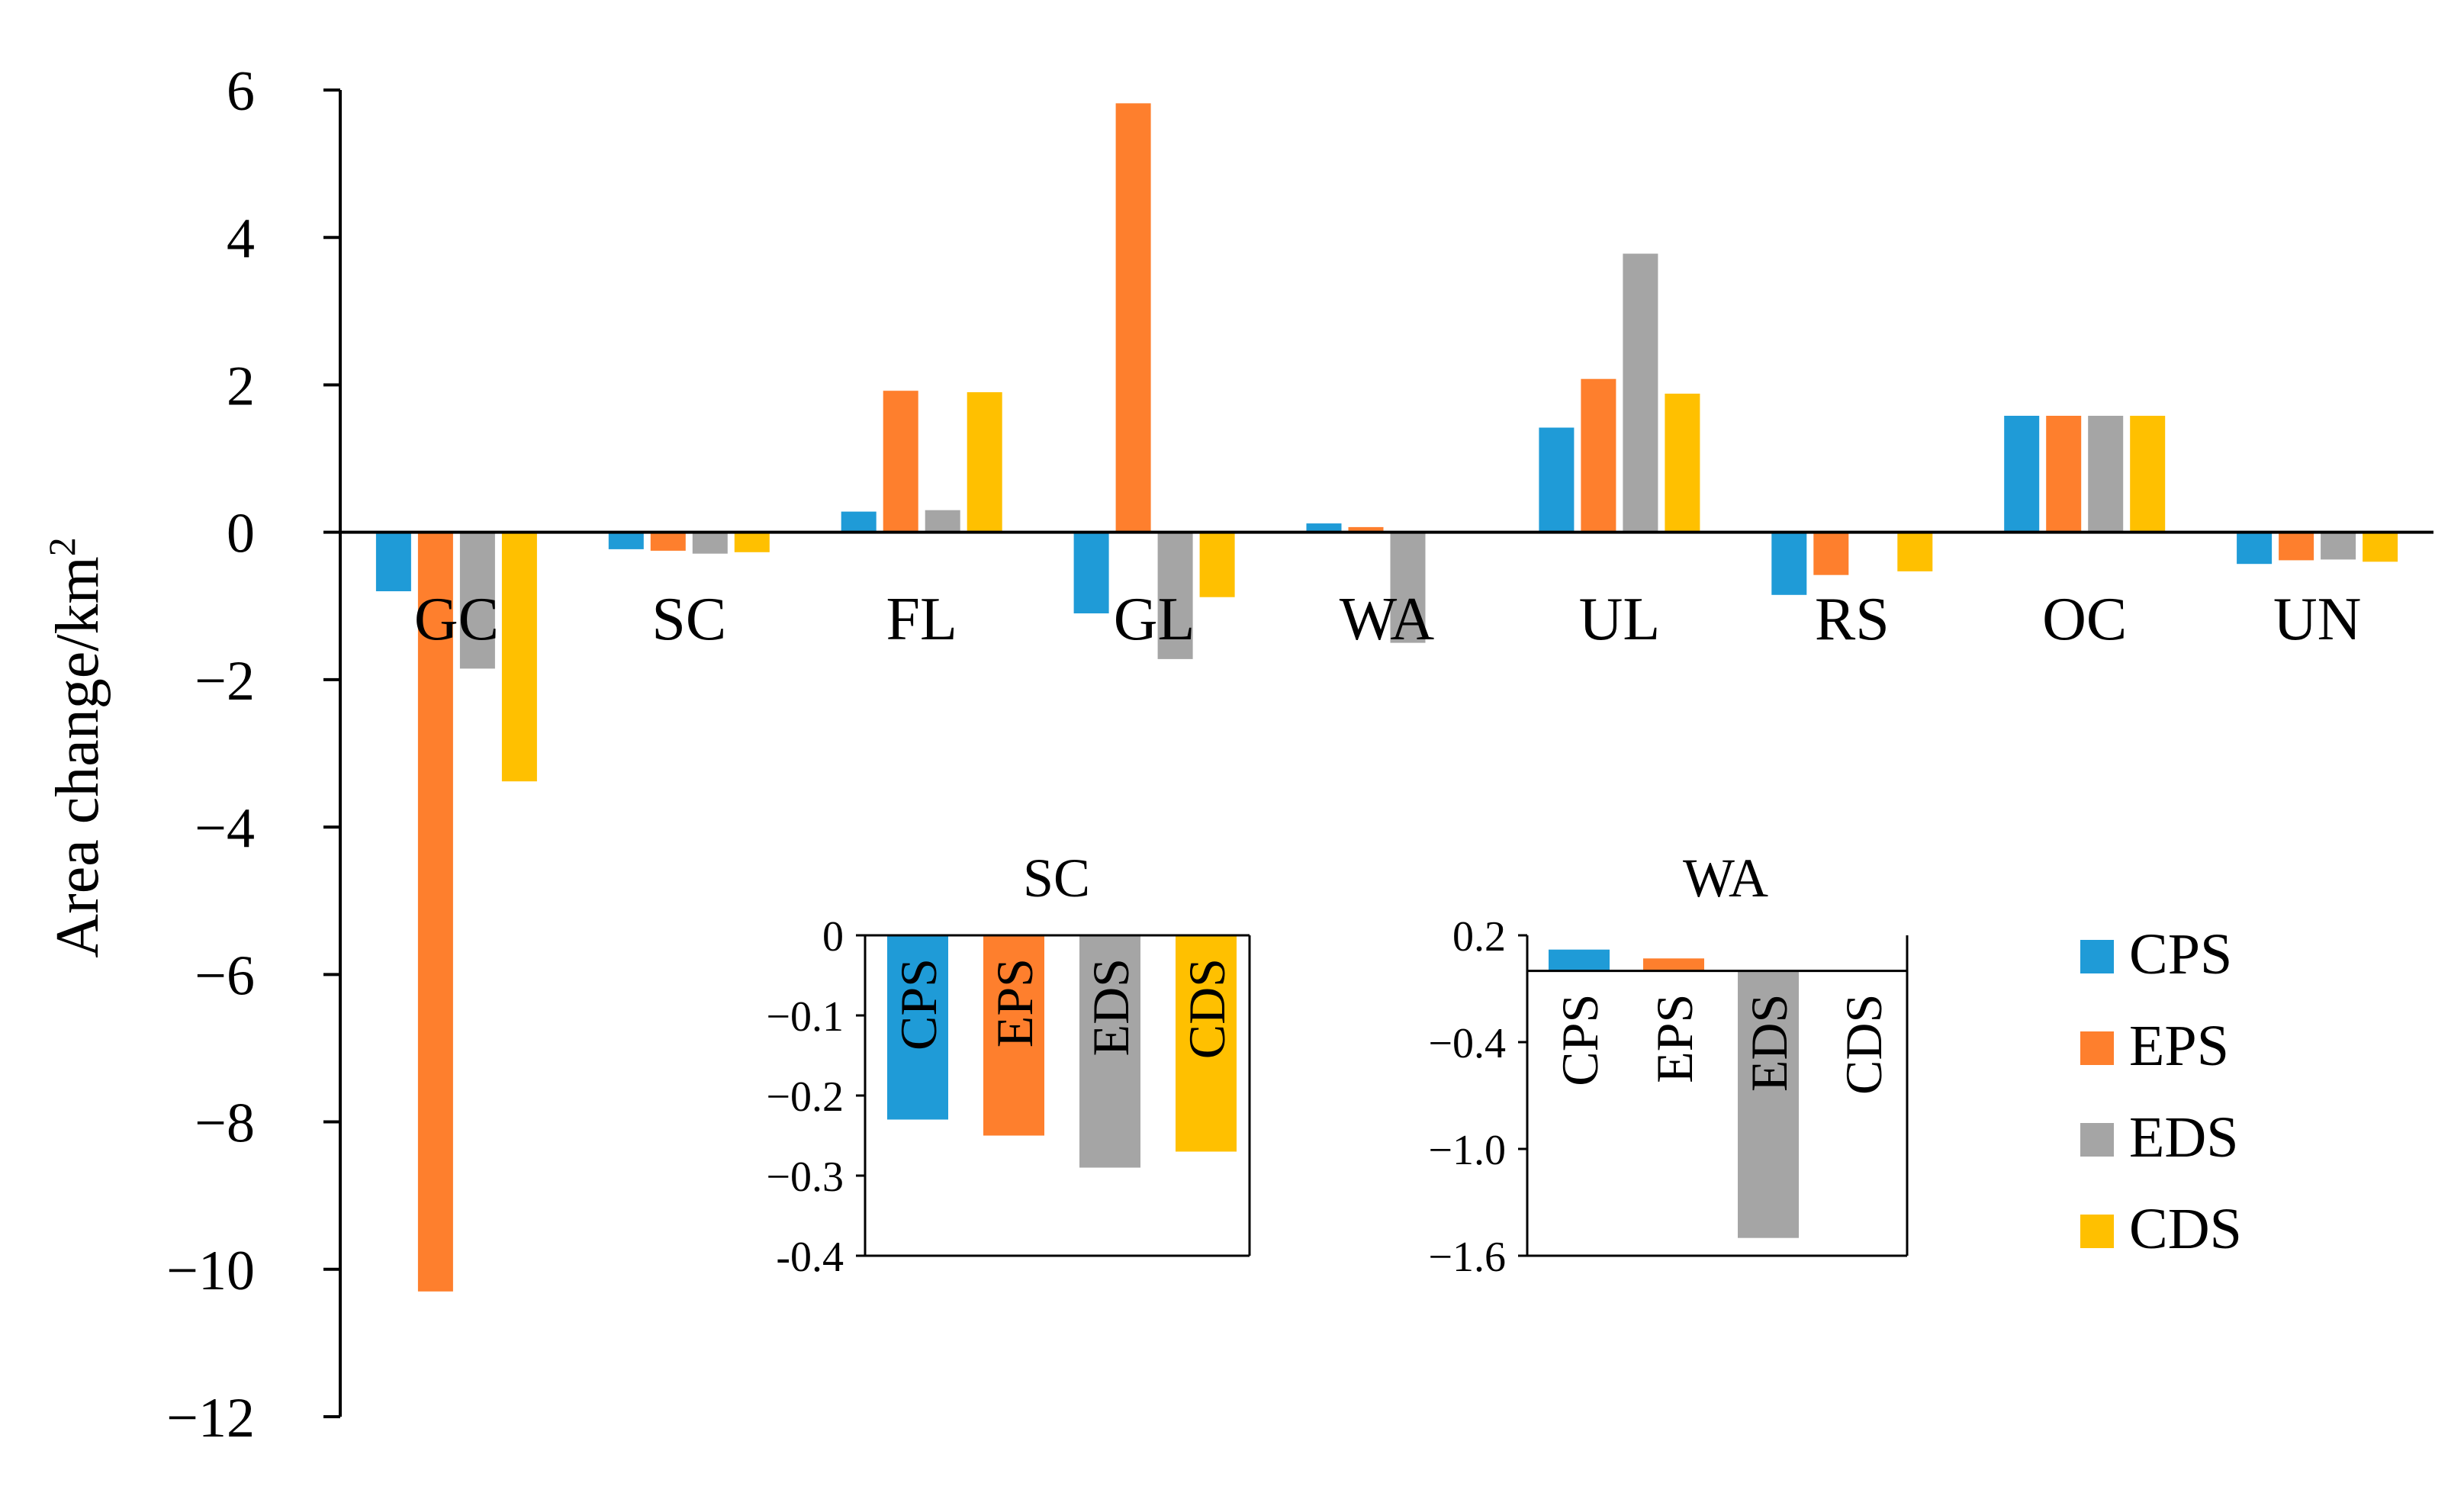 The height and width of the screenshot is (1493, 2464). What do you see at coordinates (2338, 546) in the screenshot?
I see `bar-un-eds` at bounding box center [2338, 546].